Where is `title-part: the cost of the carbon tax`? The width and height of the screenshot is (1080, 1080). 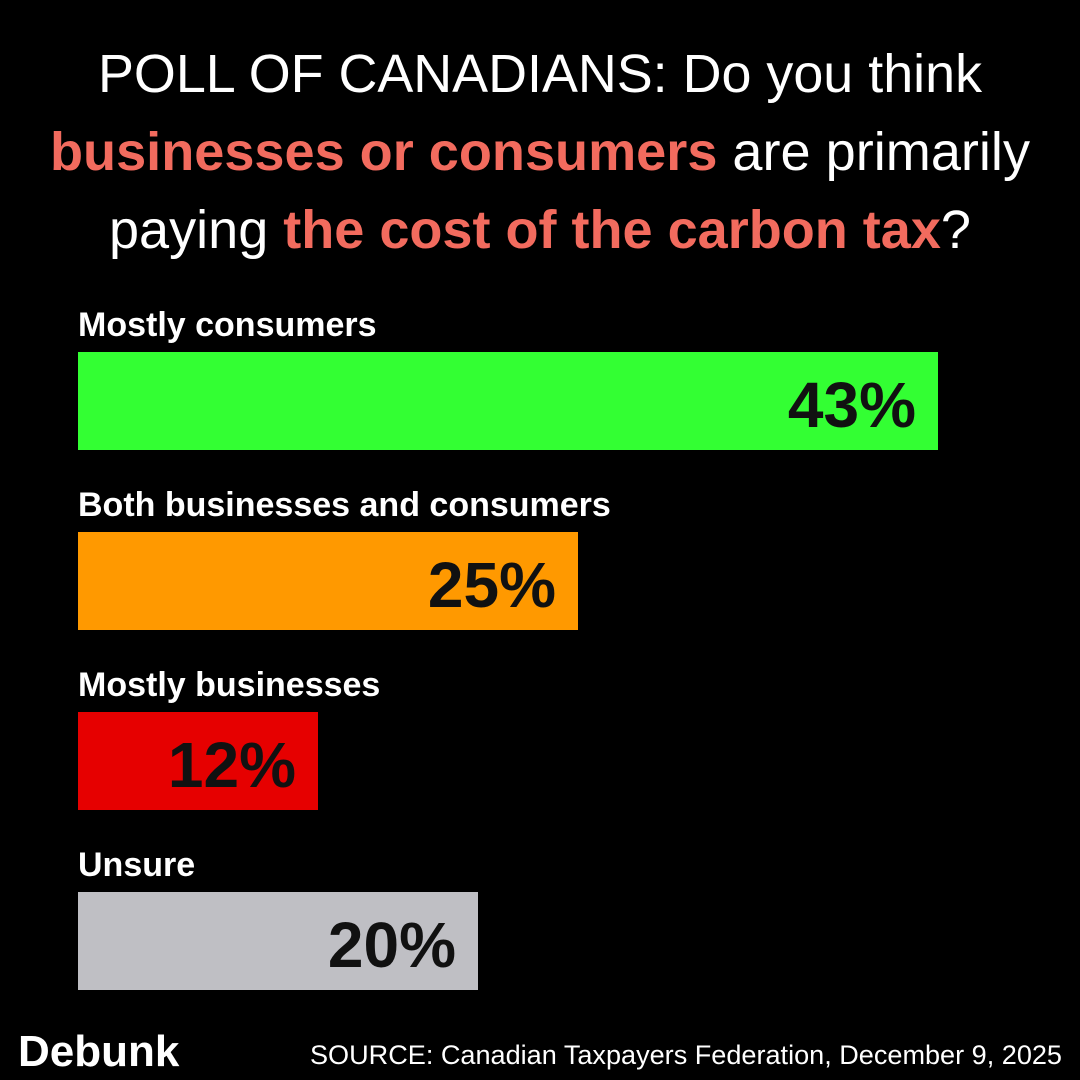
title-part: the cost of the carbon tax is located at coordinates (612, 230).